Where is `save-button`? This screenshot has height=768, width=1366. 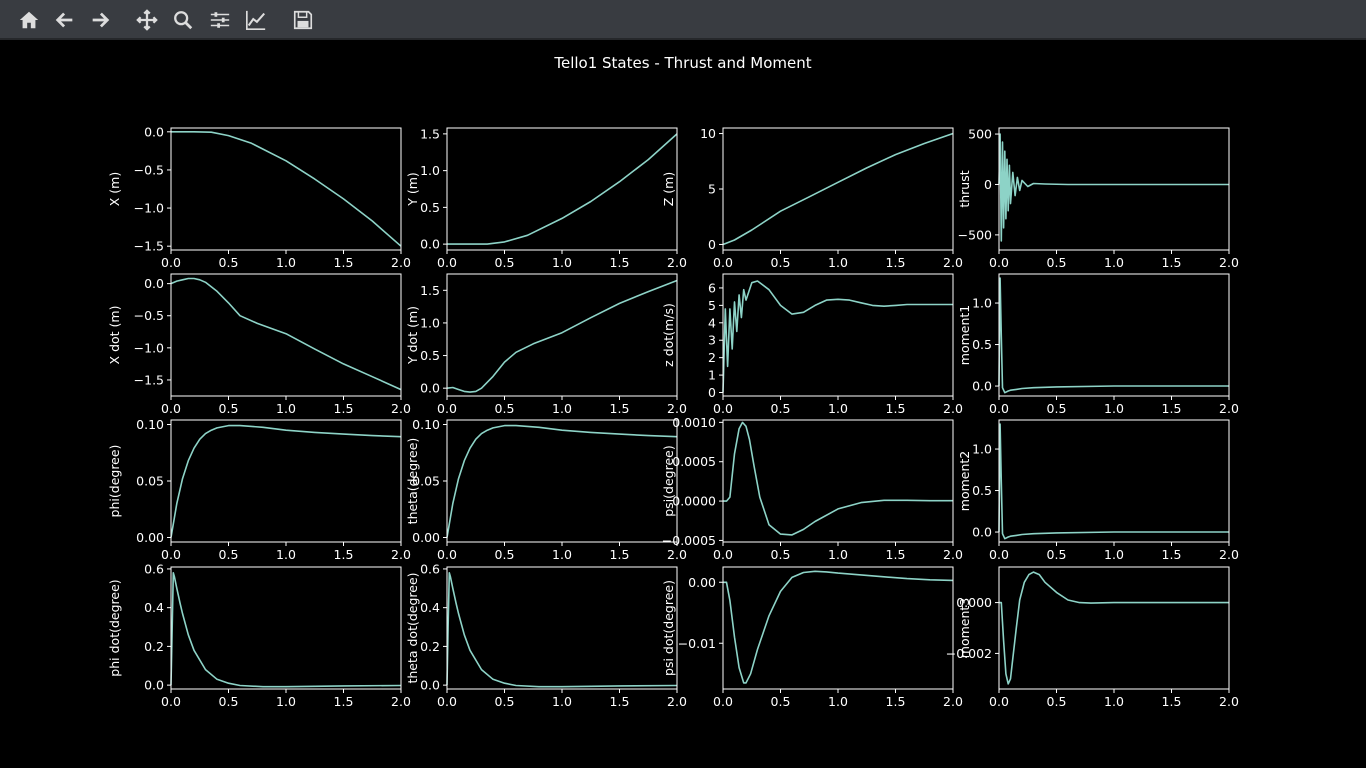
save-button is located at coordinates (303, 20).